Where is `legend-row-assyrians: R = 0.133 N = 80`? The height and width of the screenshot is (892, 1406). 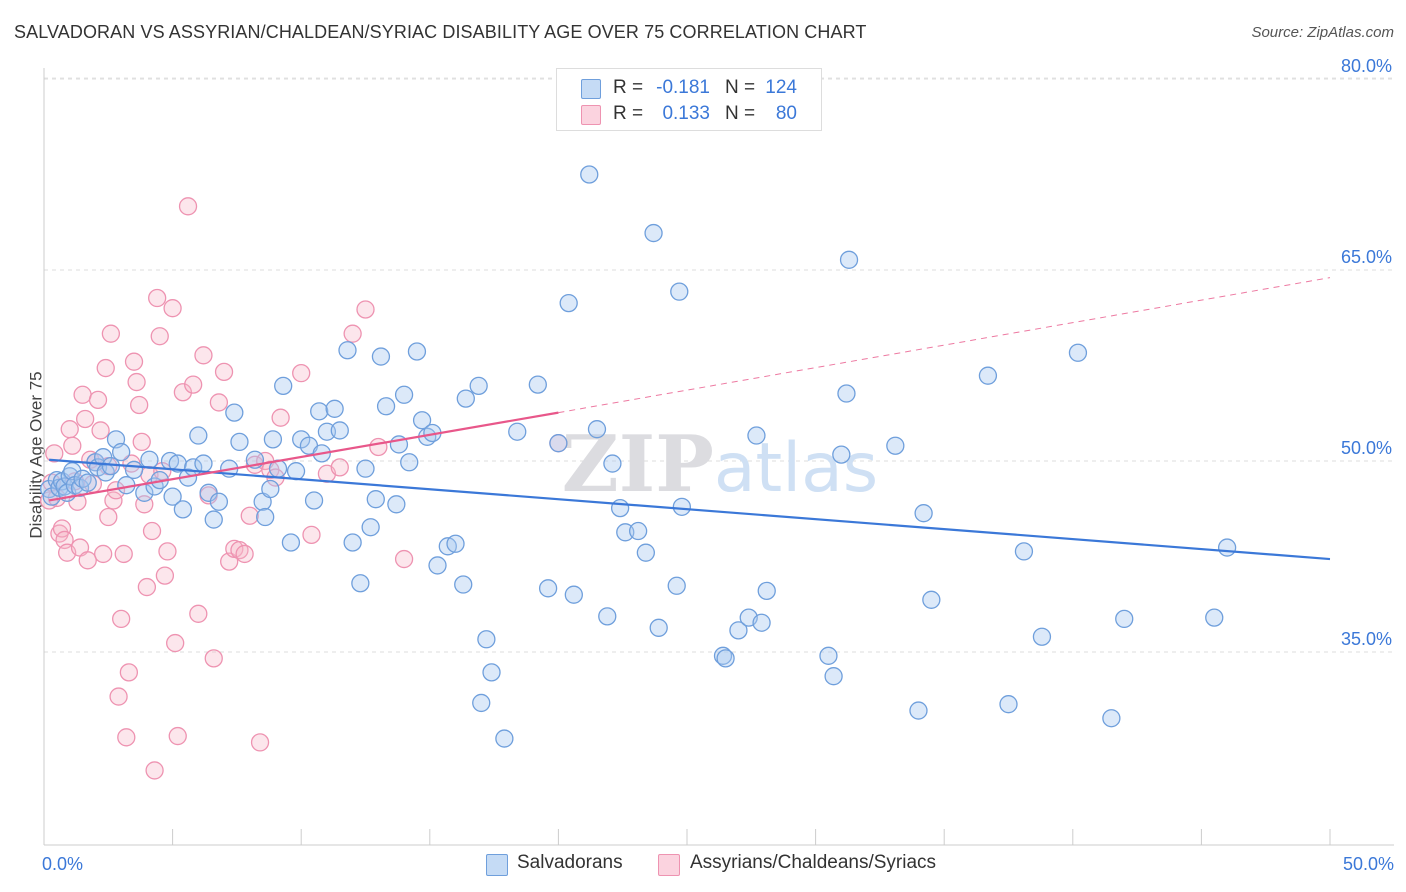
legend-row-assyrians: R = 0.133 N = 80 is located at coordinates (689, 115).